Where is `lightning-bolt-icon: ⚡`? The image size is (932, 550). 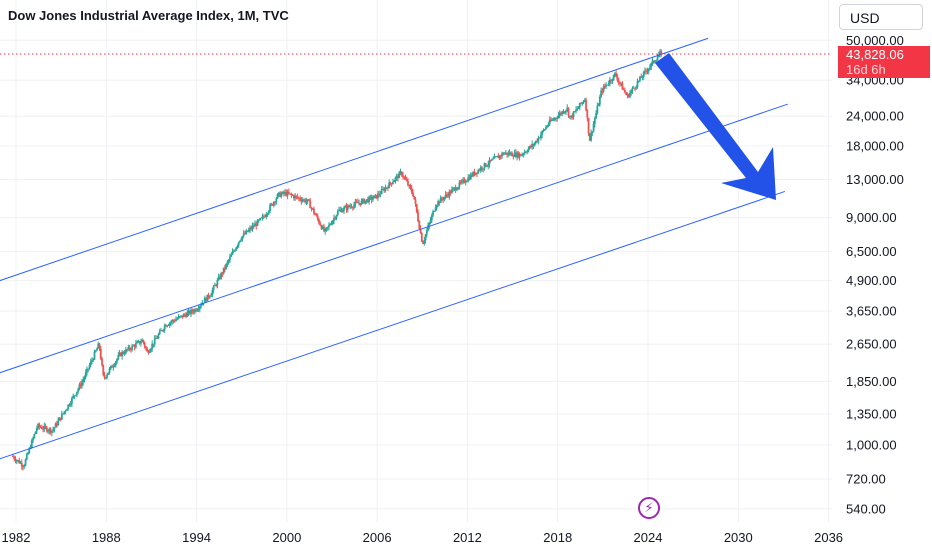
lightning-bolt-icon: ⚡ is located at coordinates (649, 508).